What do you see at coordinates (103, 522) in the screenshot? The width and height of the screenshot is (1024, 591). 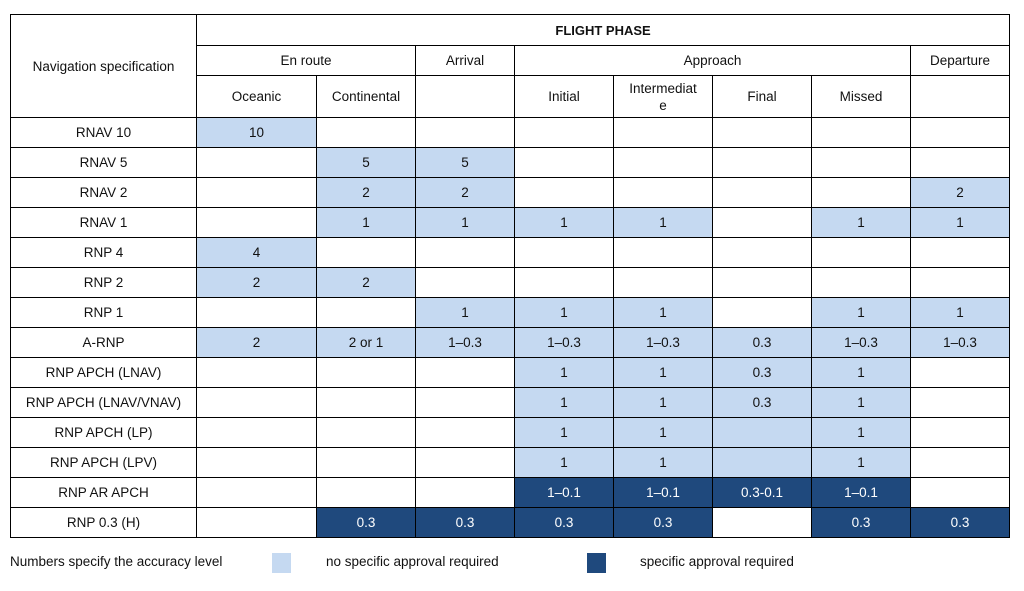 I see `nav-spec-name: RNP 0.3 (H)` at bounding box center [103, 522].